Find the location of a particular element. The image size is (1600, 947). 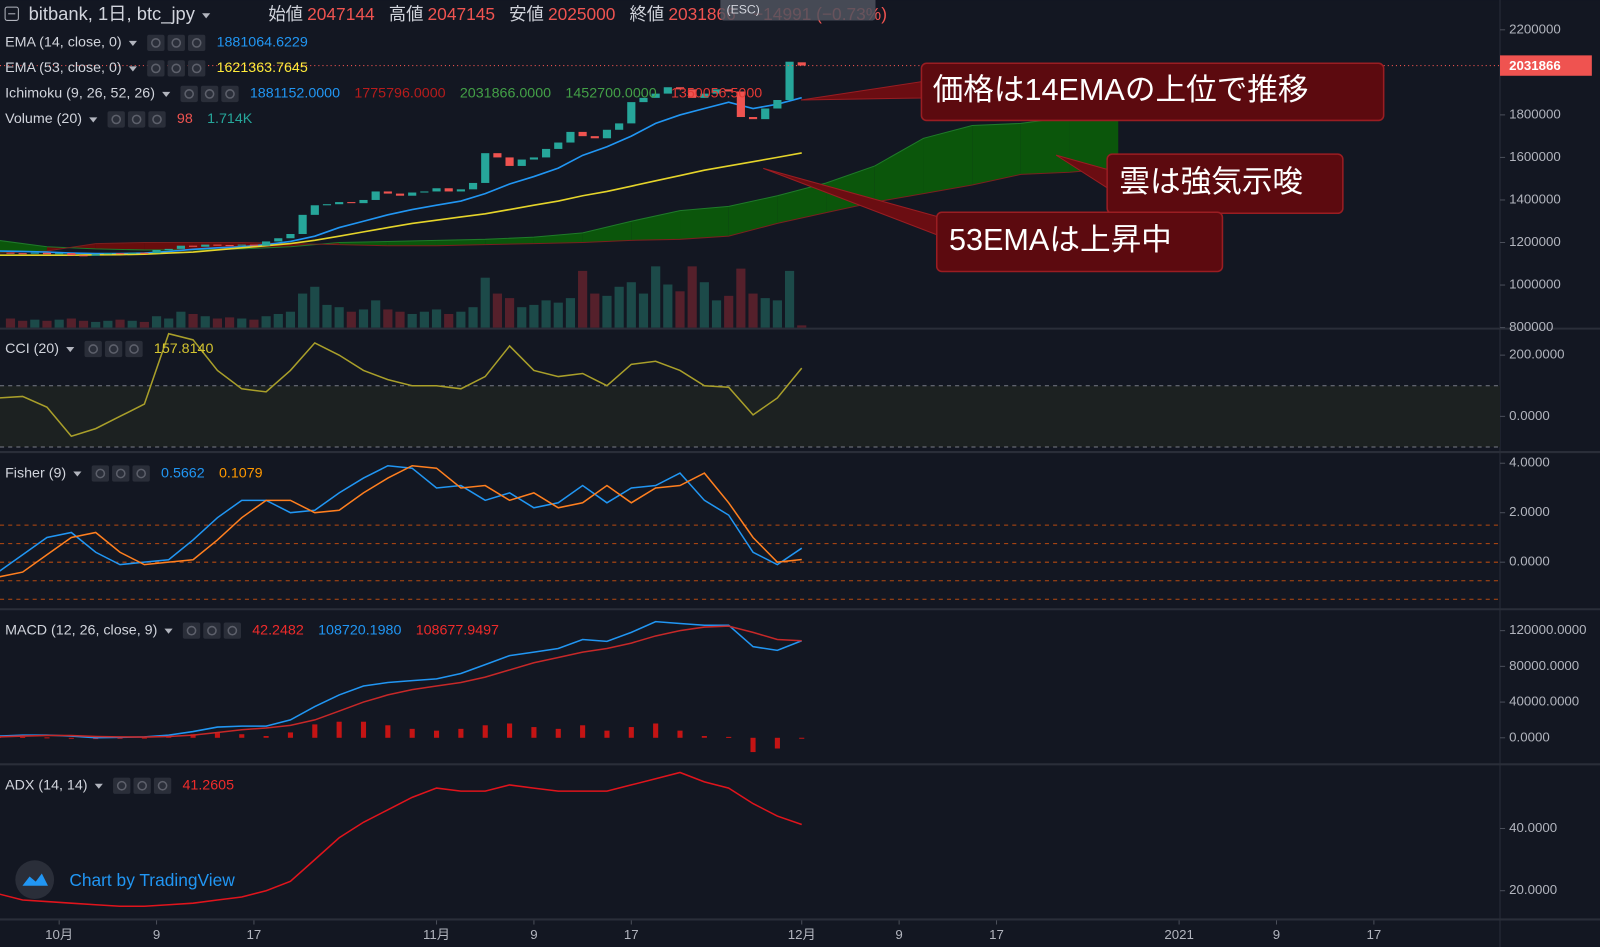

legend-label: ADX (14, 14) is located at coordinates (46, 786).